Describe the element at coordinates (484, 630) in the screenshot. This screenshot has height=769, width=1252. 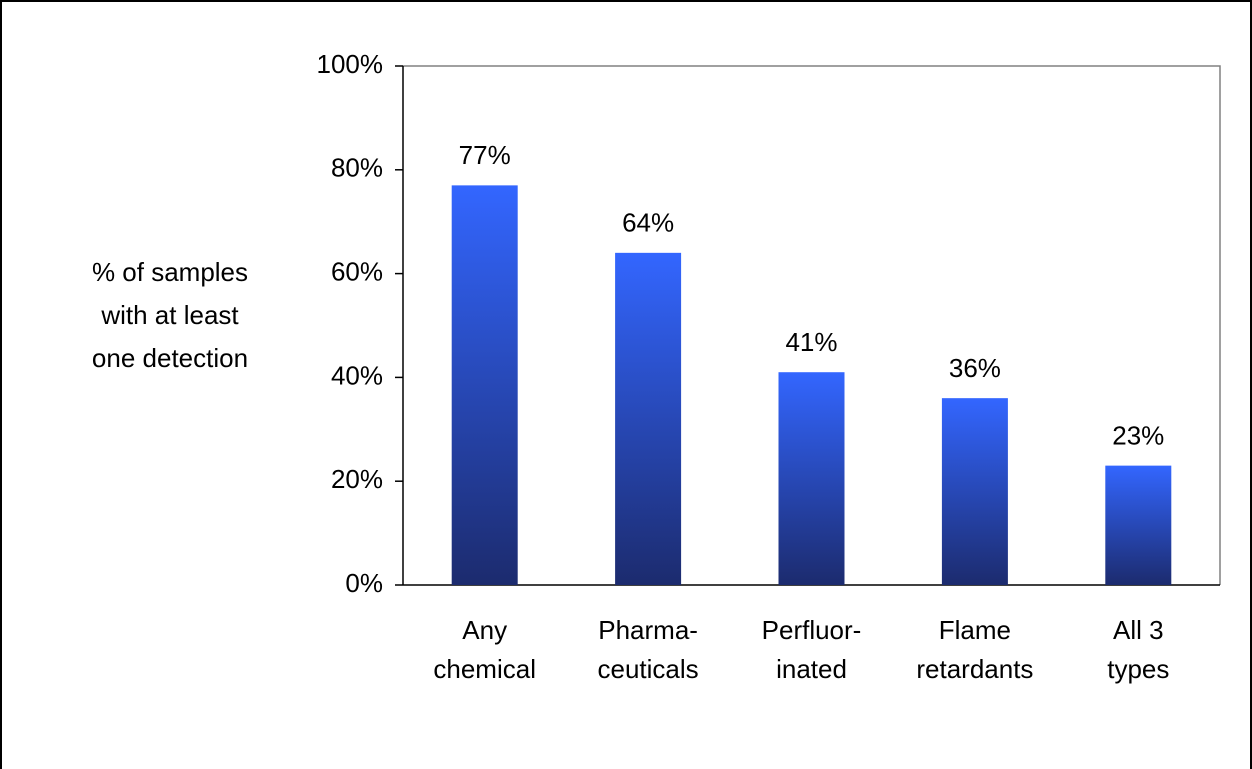
I see `x-tick-label: Any` at that location.